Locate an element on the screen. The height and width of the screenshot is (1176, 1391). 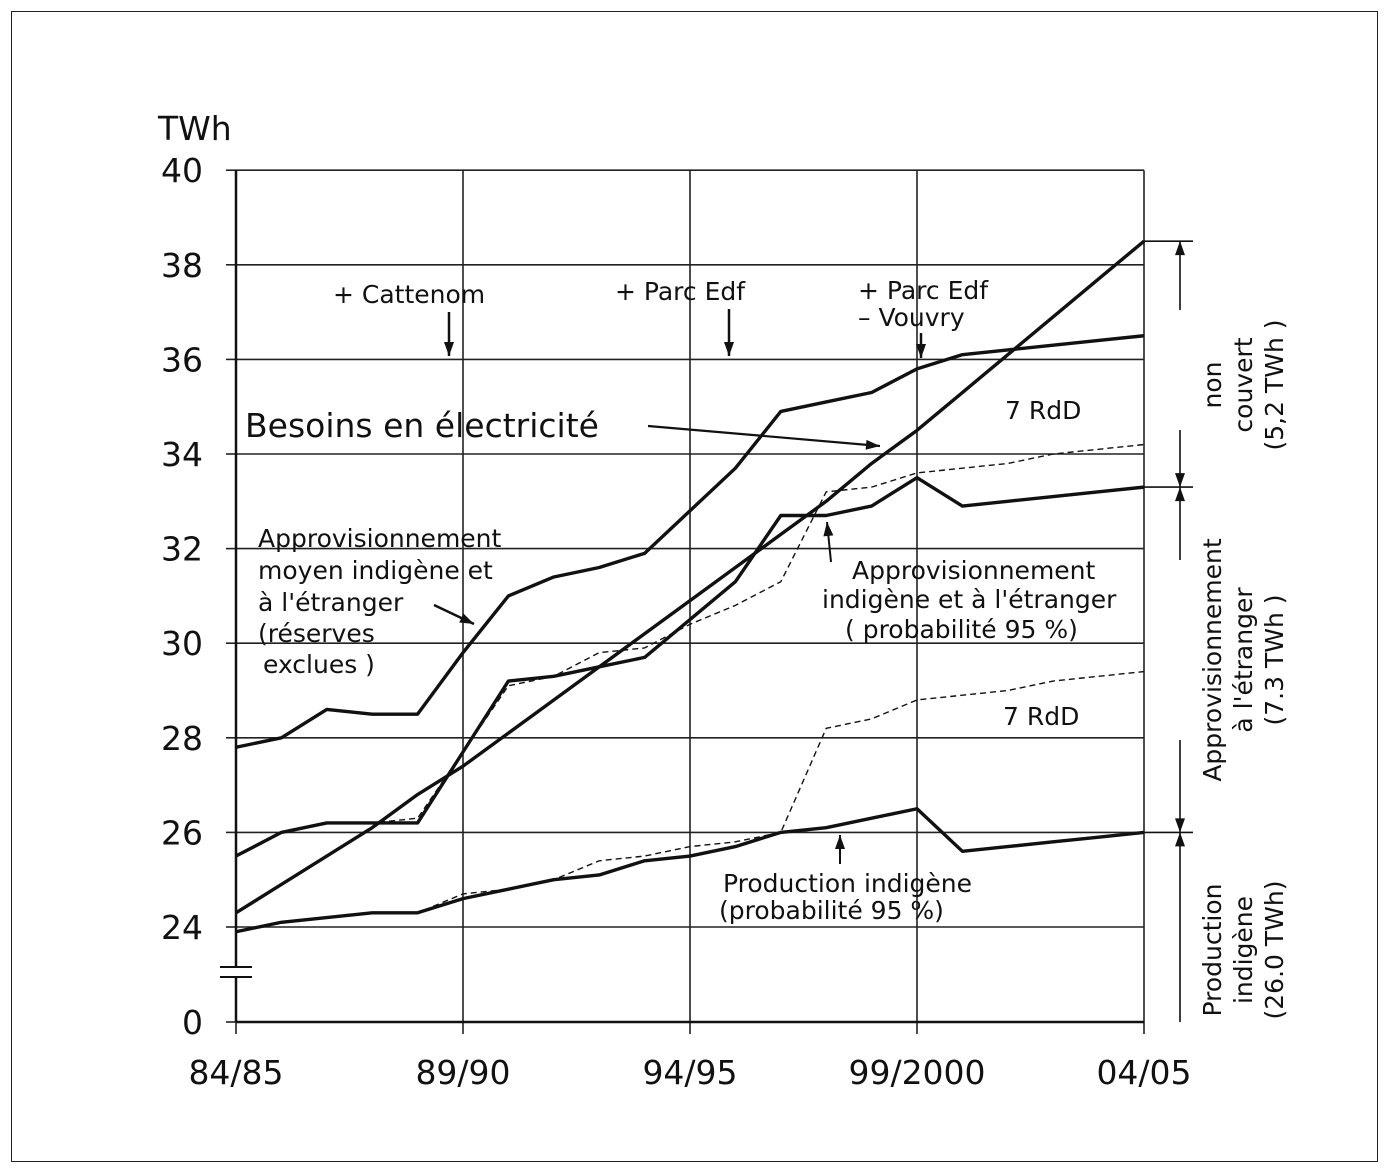
bracket-label-0: non is located at coordinates (1212, 385).